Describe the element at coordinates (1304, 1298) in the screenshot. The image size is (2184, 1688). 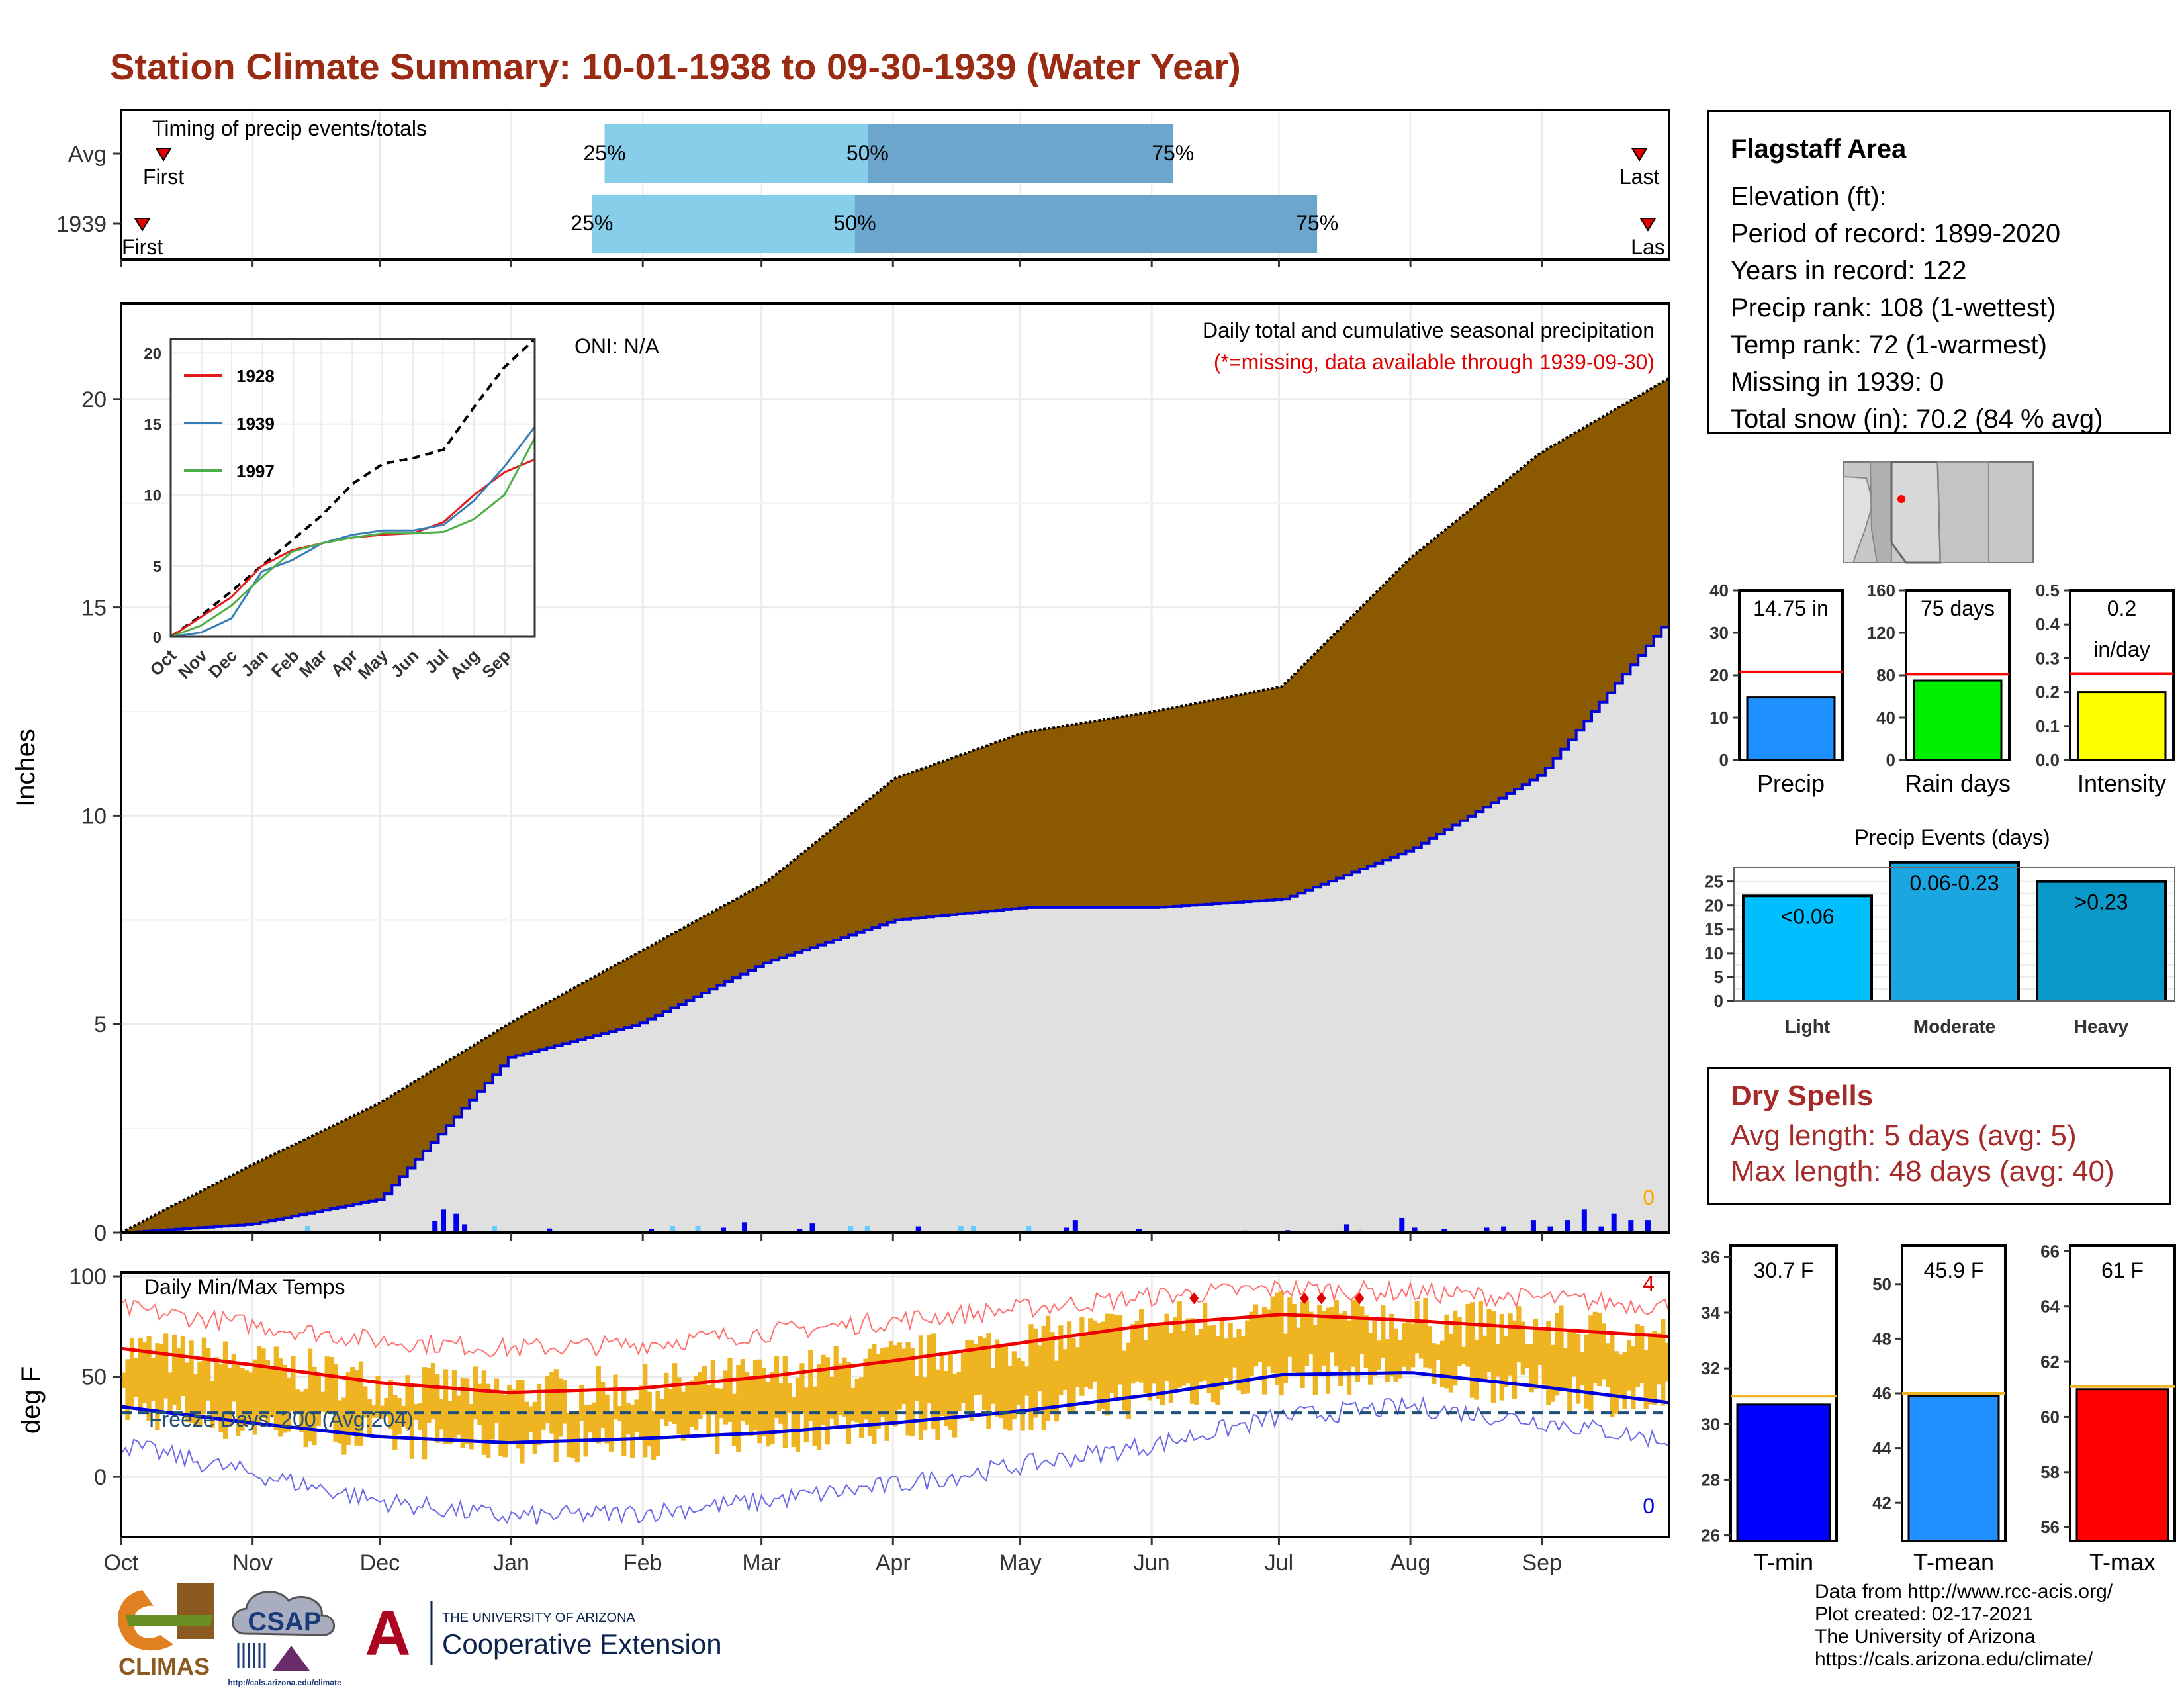
I see `record-high-marker` at that location.